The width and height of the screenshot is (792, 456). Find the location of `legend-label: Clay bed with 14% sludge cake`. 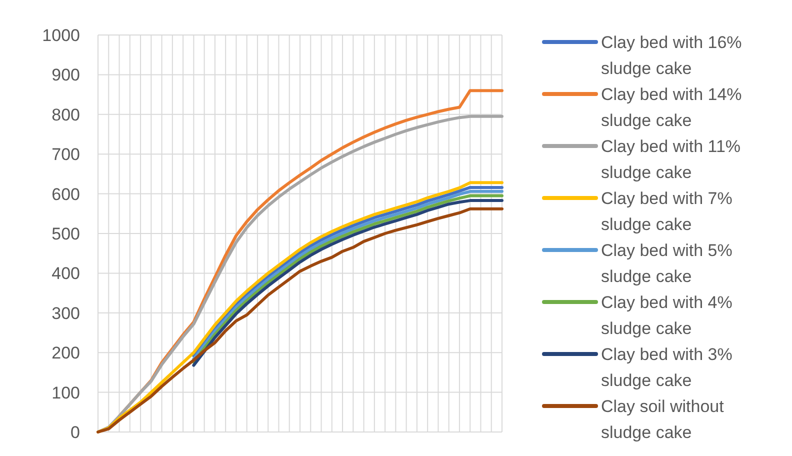

legend-label: Clay bed with 14% sludge cake is located at coordinates (671, 107).